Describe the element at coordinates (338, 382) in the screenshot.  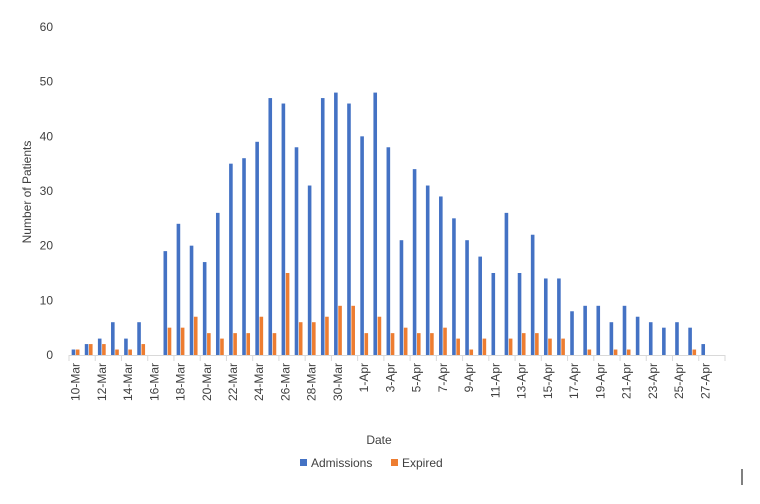
I see `x-tick-label: 30-Mar` at that location.